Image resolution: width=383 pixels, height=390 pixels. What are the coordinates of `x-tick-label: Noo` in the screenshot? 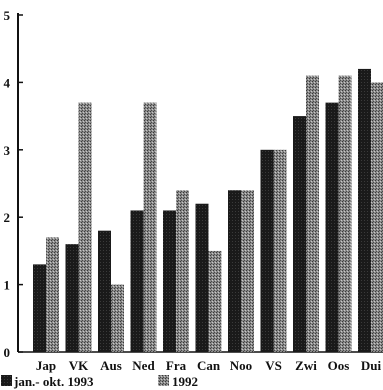 It's located at (241, 365).